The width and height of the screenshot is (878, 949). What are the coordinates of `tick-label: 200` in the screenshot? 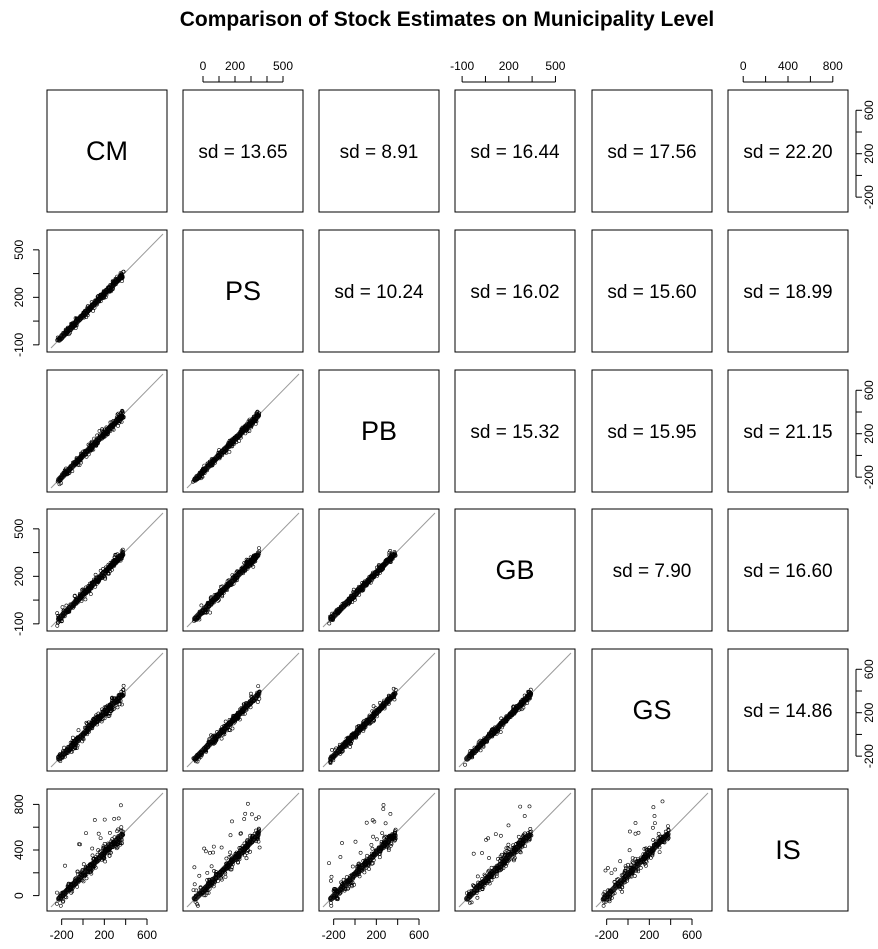 It's located at (19, 297).